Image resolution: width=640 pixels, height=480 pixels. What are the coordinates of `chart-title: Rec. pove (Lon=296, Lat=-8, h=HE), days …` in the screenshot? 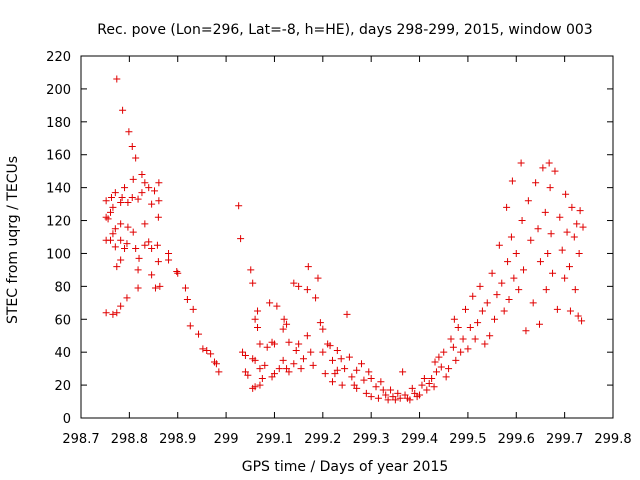 It's located at (344, 30).